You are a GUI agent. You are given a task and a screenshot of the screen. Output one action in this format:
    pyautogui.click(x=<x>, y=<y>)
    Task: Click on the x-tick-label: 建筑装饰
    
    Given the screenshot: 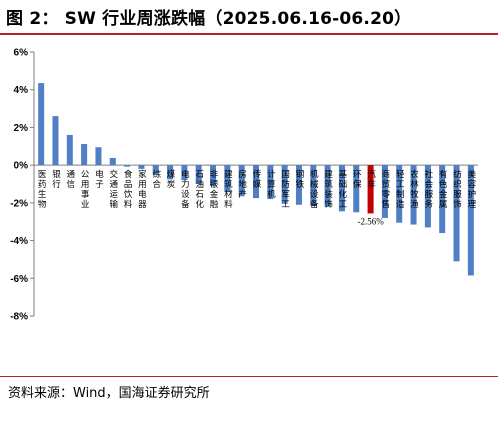 What is the action you would take?
    pyautogui.click(x=328, y=189)
    